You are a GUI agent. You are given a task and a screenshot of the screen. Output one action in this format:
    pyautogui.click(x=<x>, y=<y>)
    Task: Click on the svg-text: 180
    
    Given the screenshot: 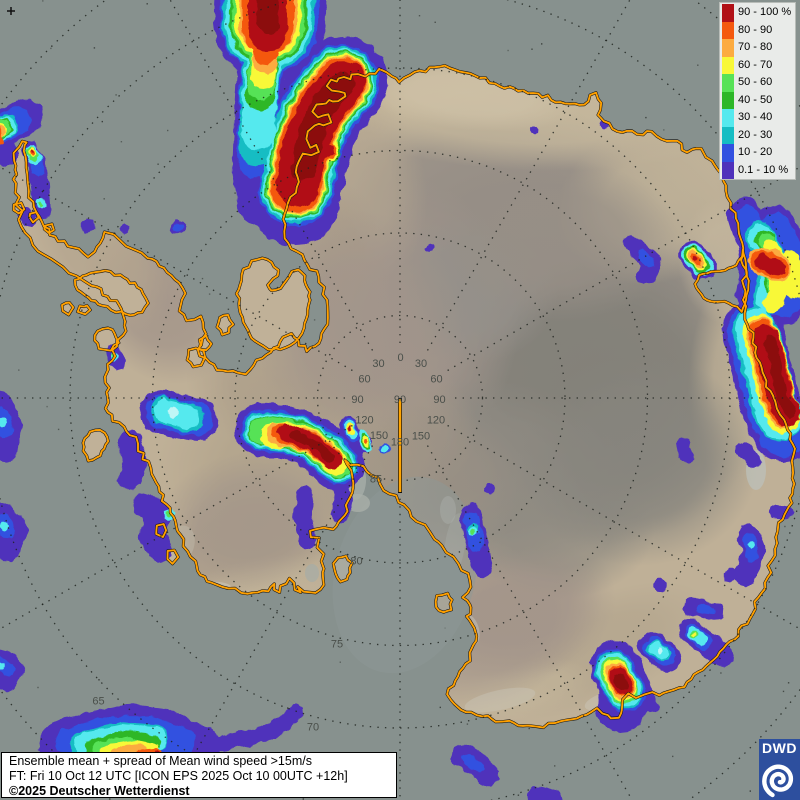 What is the action you would take?
    pyautogui.click(x=400, y=443)
    